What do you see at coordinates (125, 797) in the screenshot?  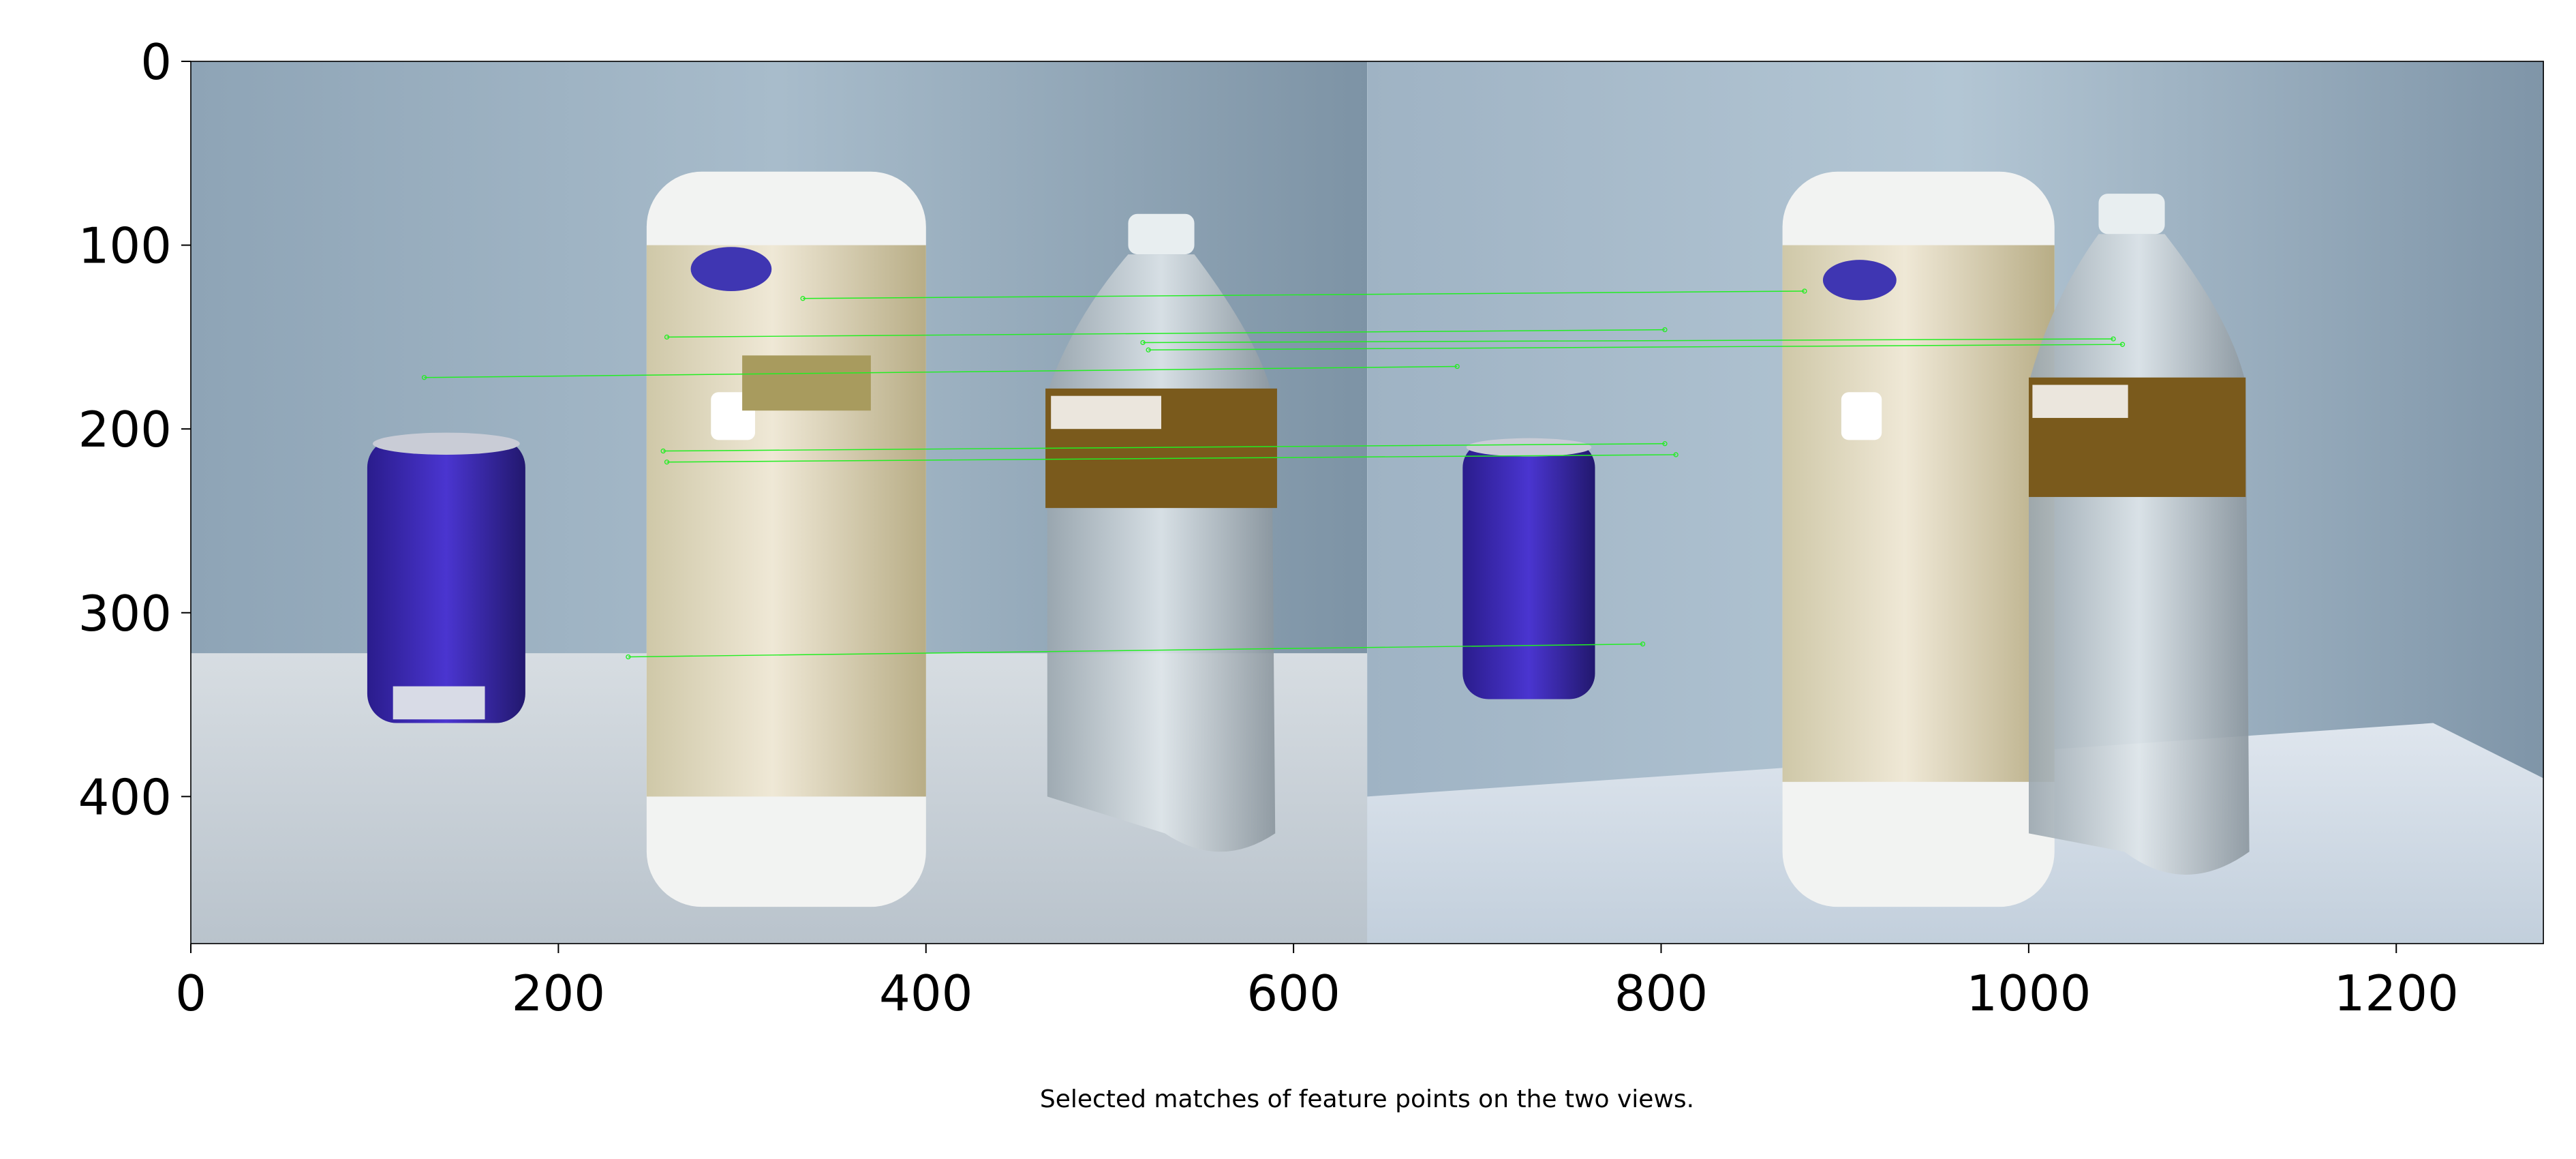 I see `y-tick-label: 400` at bounding box center [125, 797].